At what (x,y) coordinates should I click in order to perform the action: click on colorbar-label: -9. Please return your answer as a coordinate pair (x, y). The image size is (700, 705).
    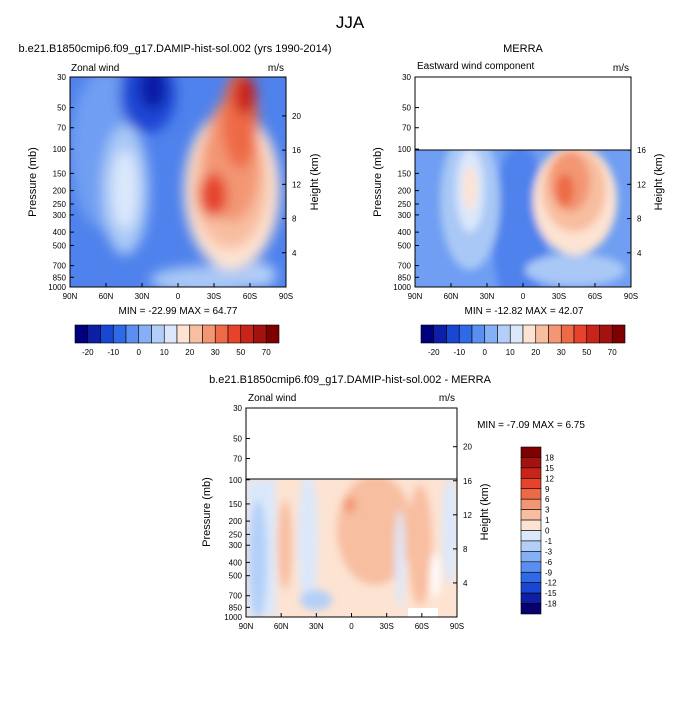
    Looking at the image, I should click on (549, 572).